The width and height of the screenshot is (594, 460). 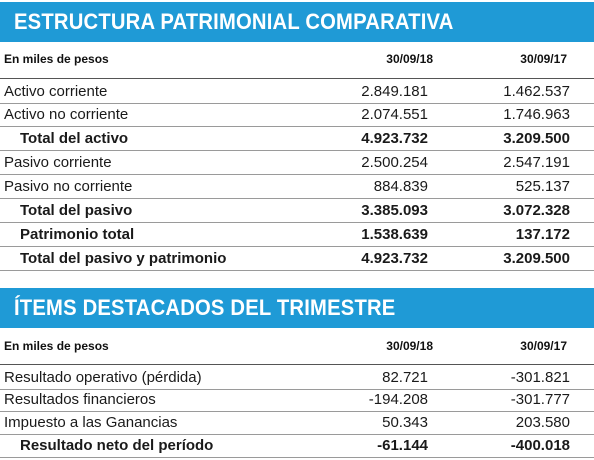 What do you see at coordinates (297, 399) in the screenshot?
I see `table-row: Resultados financieros -194.208 -301.777` at bounding box center [297, 399].